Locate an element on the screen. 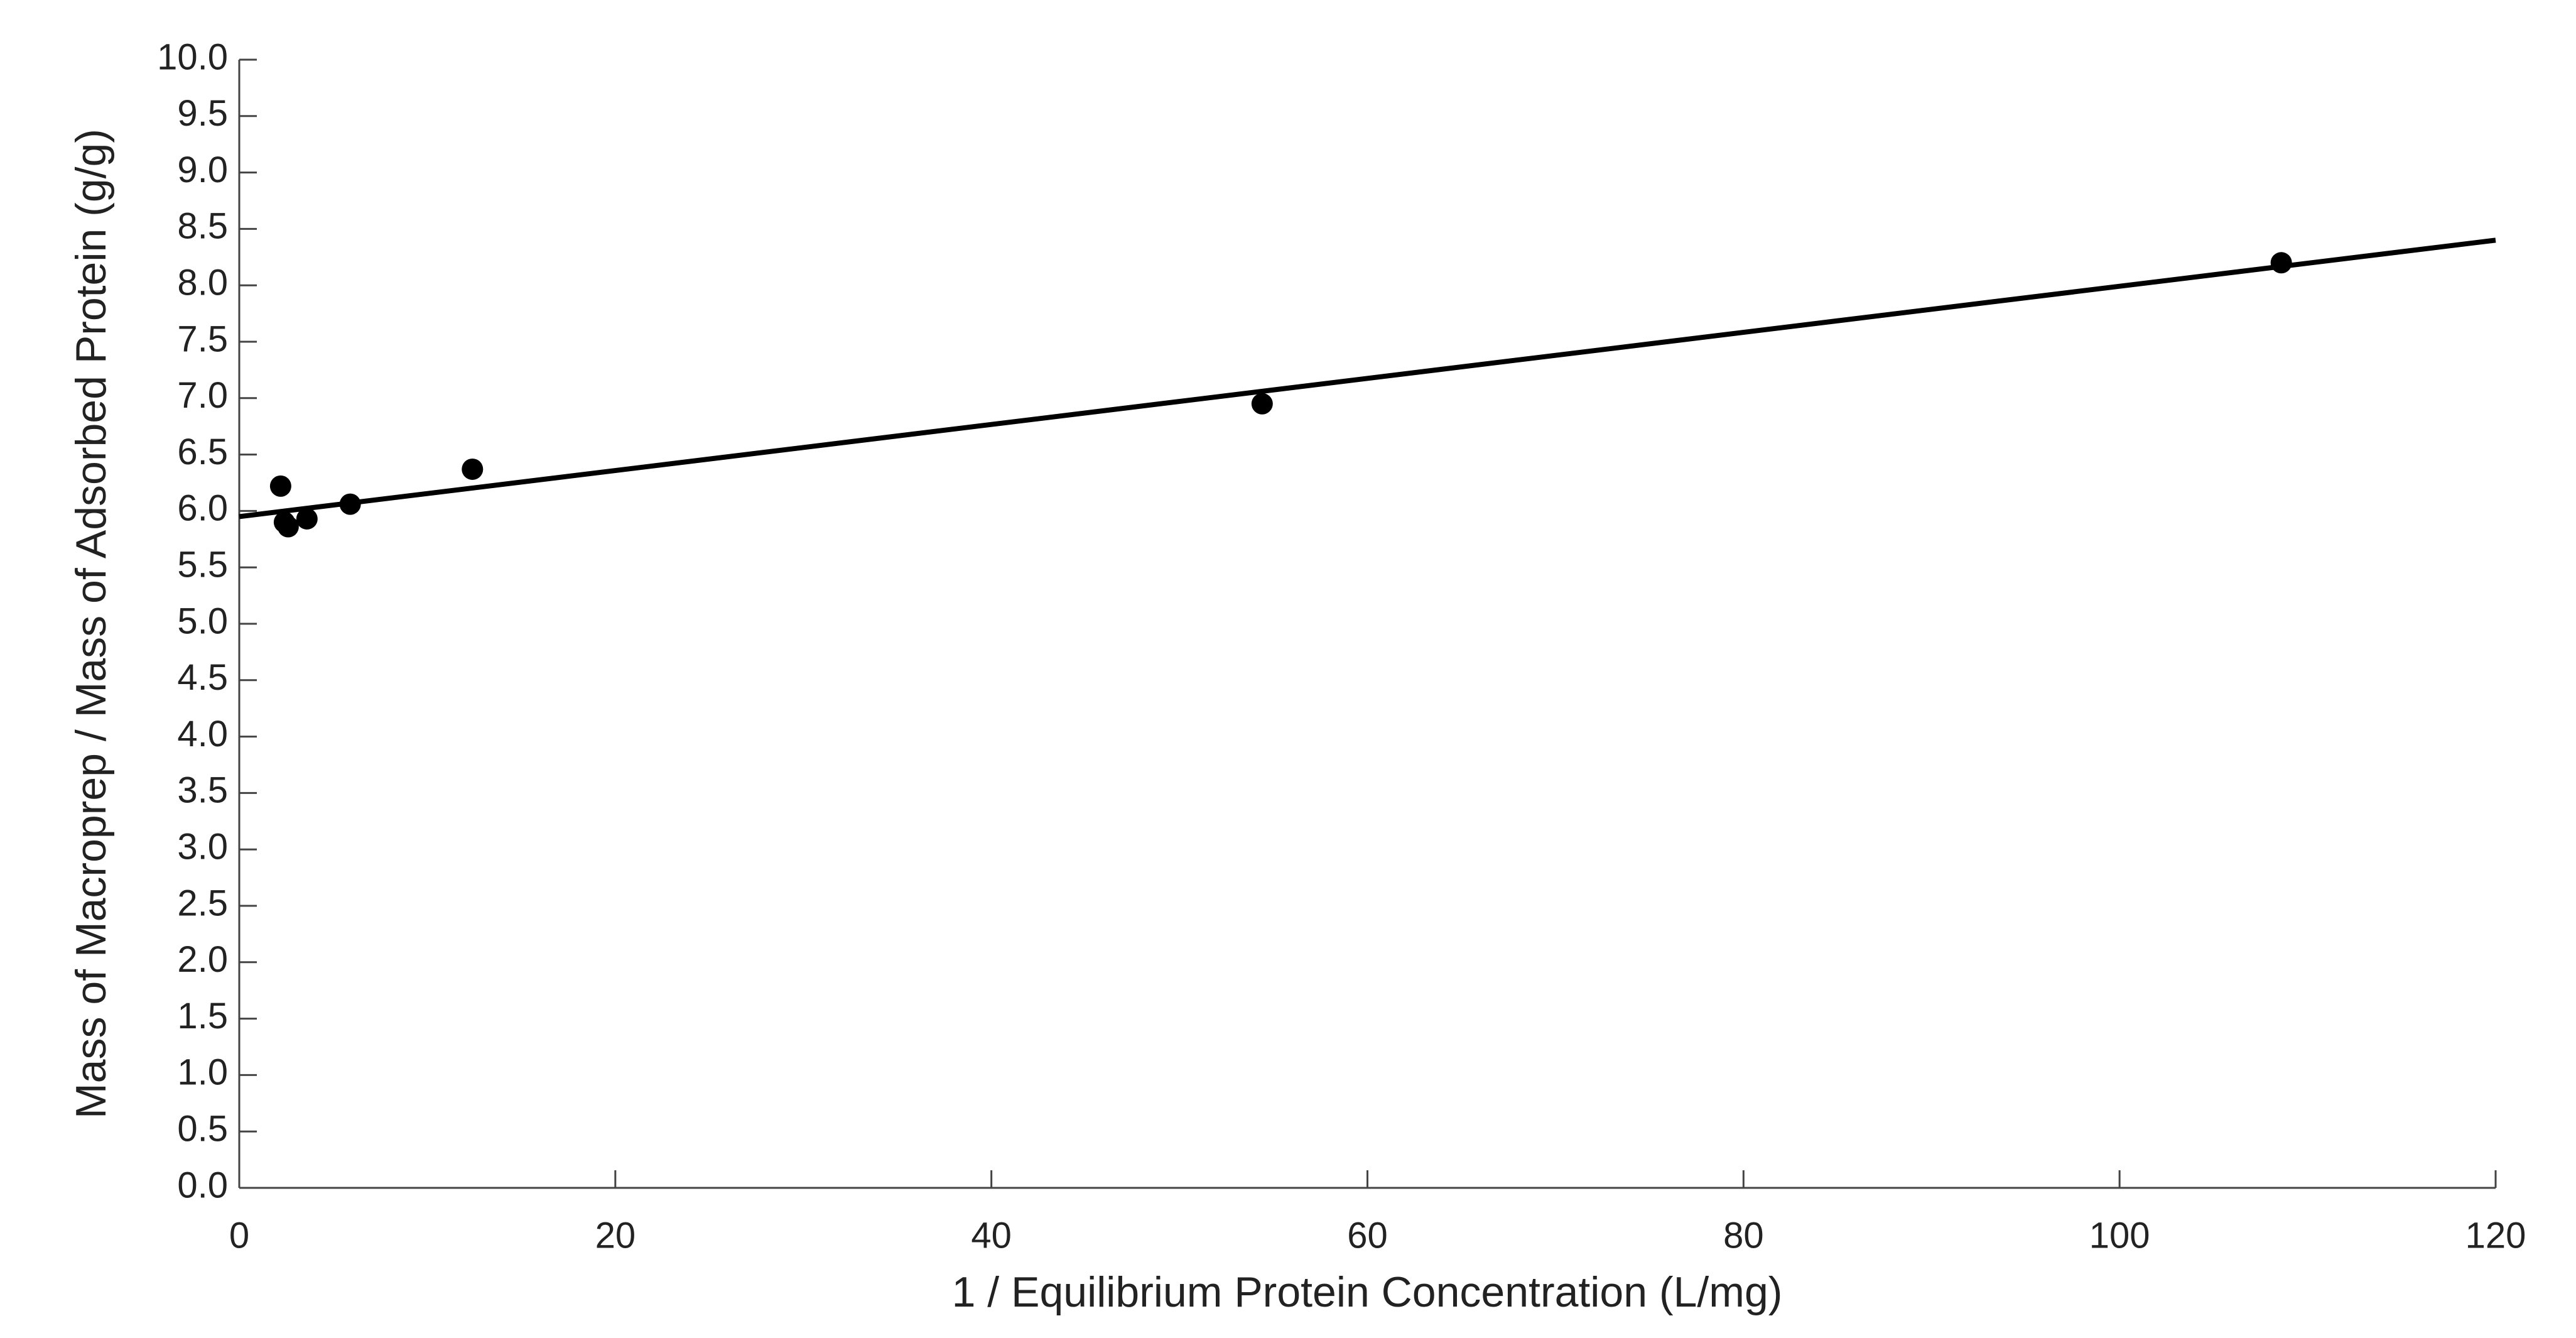 Image resolution: width=2576 pixels, height=1338 pixels. y-tick-label: 5.0 is located at coordinates (203, 621).